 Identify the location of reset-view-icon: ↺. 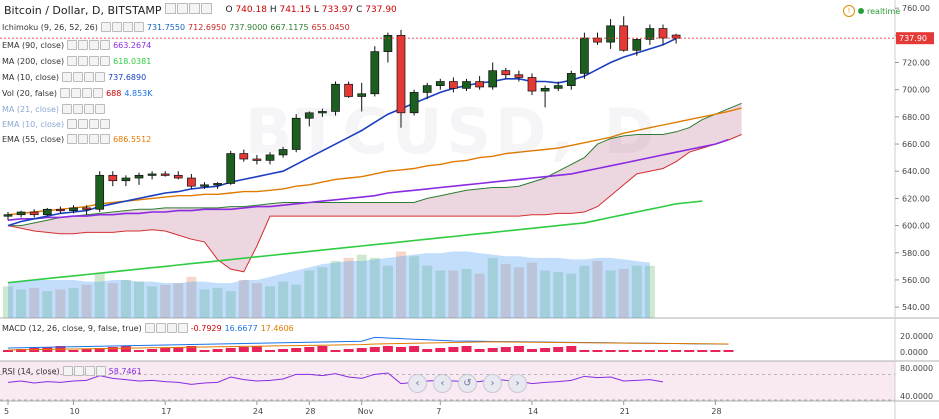
(467, 383).